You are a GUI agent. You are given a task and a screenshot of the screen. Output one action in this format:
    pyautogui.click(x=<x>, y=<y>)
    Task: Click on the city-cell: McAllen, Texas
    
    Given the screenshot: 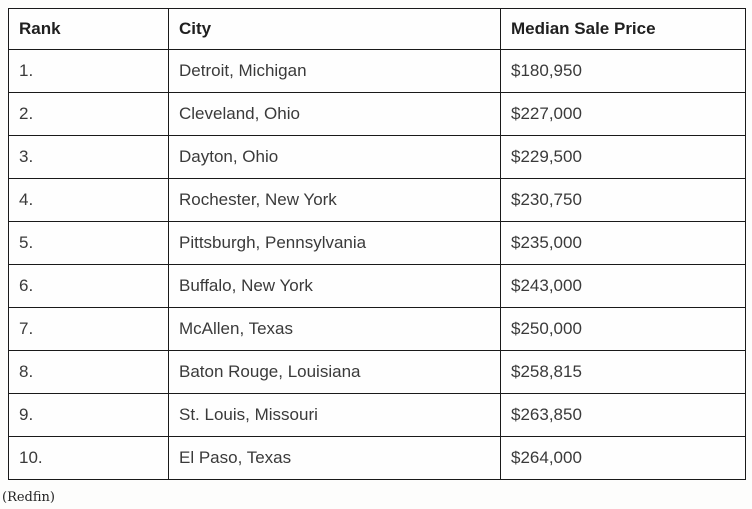 What is the action you would take?
    pyautogui.click(x=334, y=329)
    